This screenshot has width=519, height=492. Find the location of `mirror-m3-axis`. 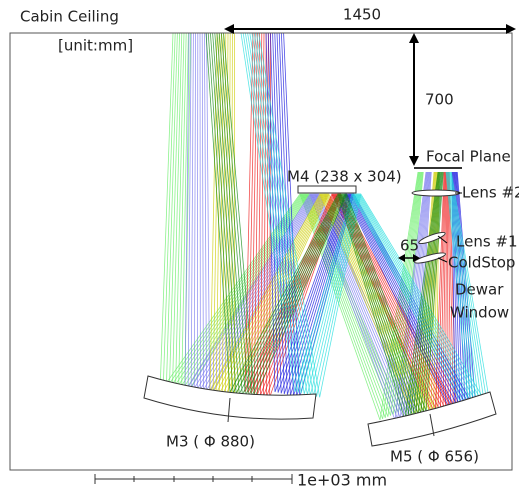

mirror-m3-axis is located at coordinates (229, 410).